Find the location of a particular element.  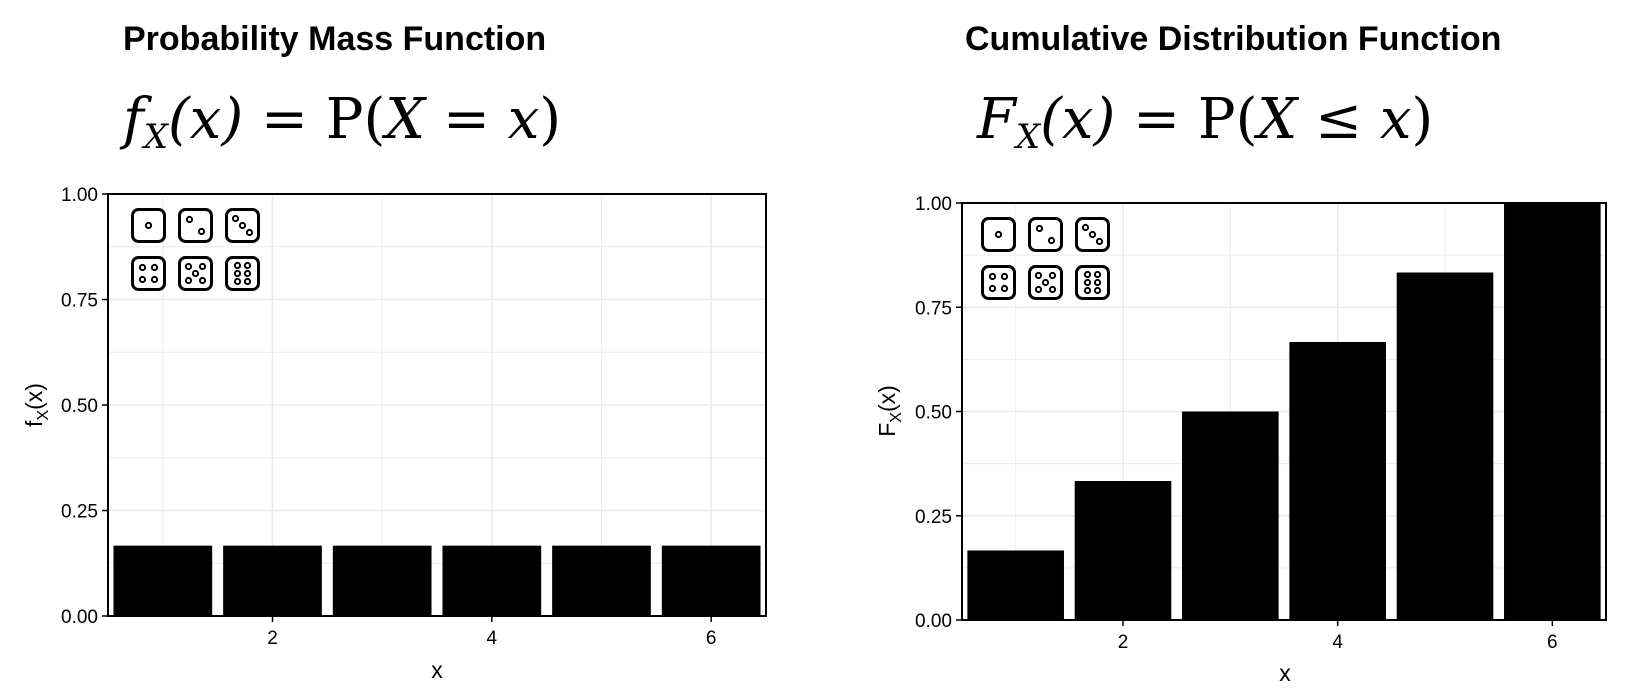

pmf-formula-x: x is located at coordinates (524, 119).